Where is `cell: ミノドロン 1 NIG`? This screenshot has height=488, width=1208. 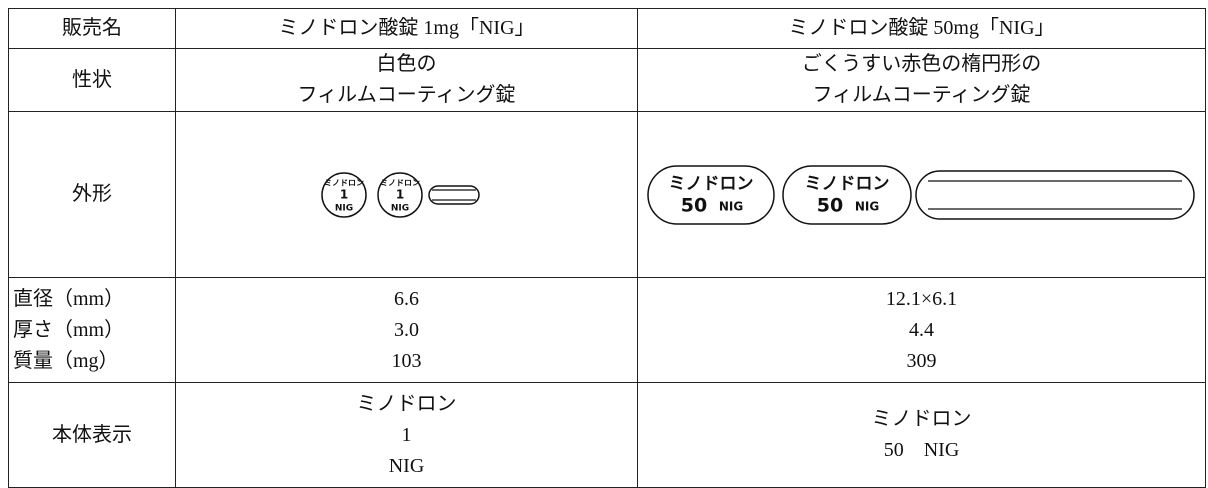
cell: ミノドロン 1 NIG is located at coordinates (406, 435).